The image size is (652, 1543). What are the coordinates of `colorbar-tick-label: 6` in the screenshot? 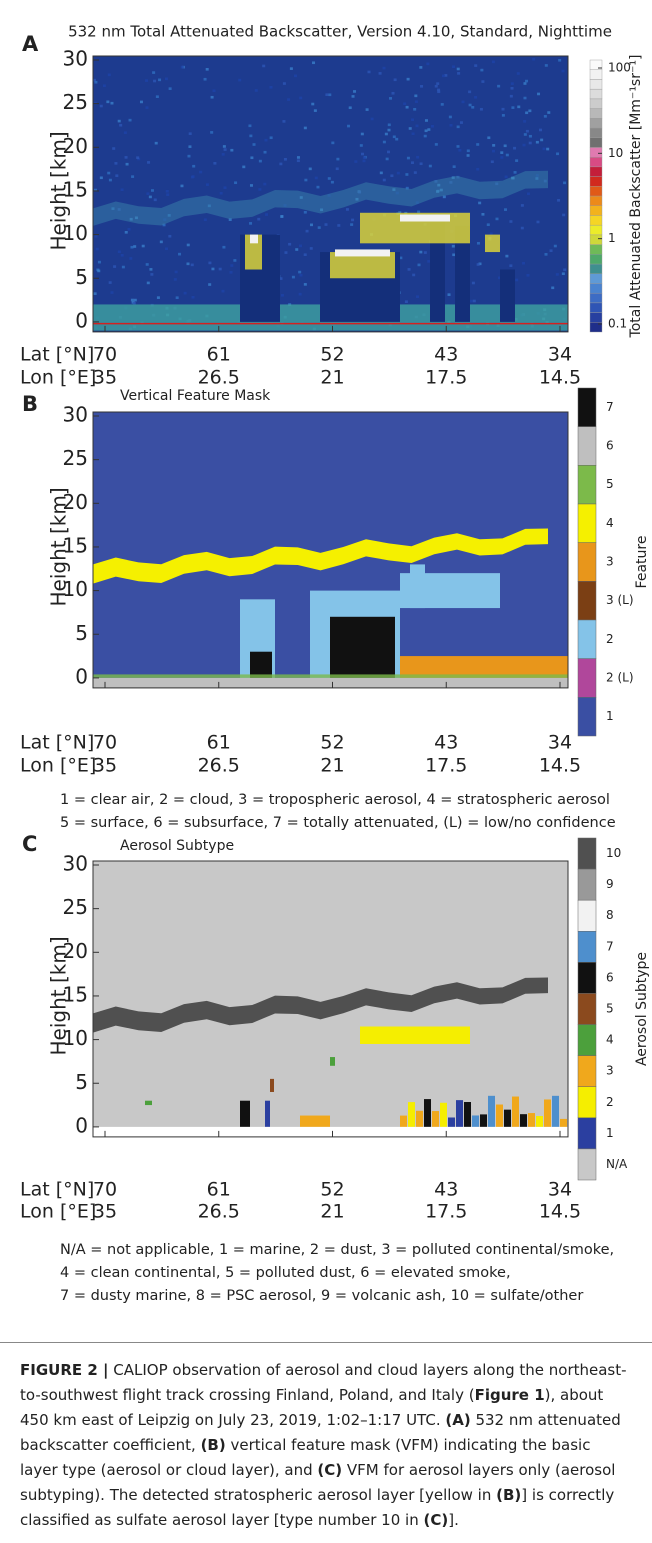 It's located at (610, 977).